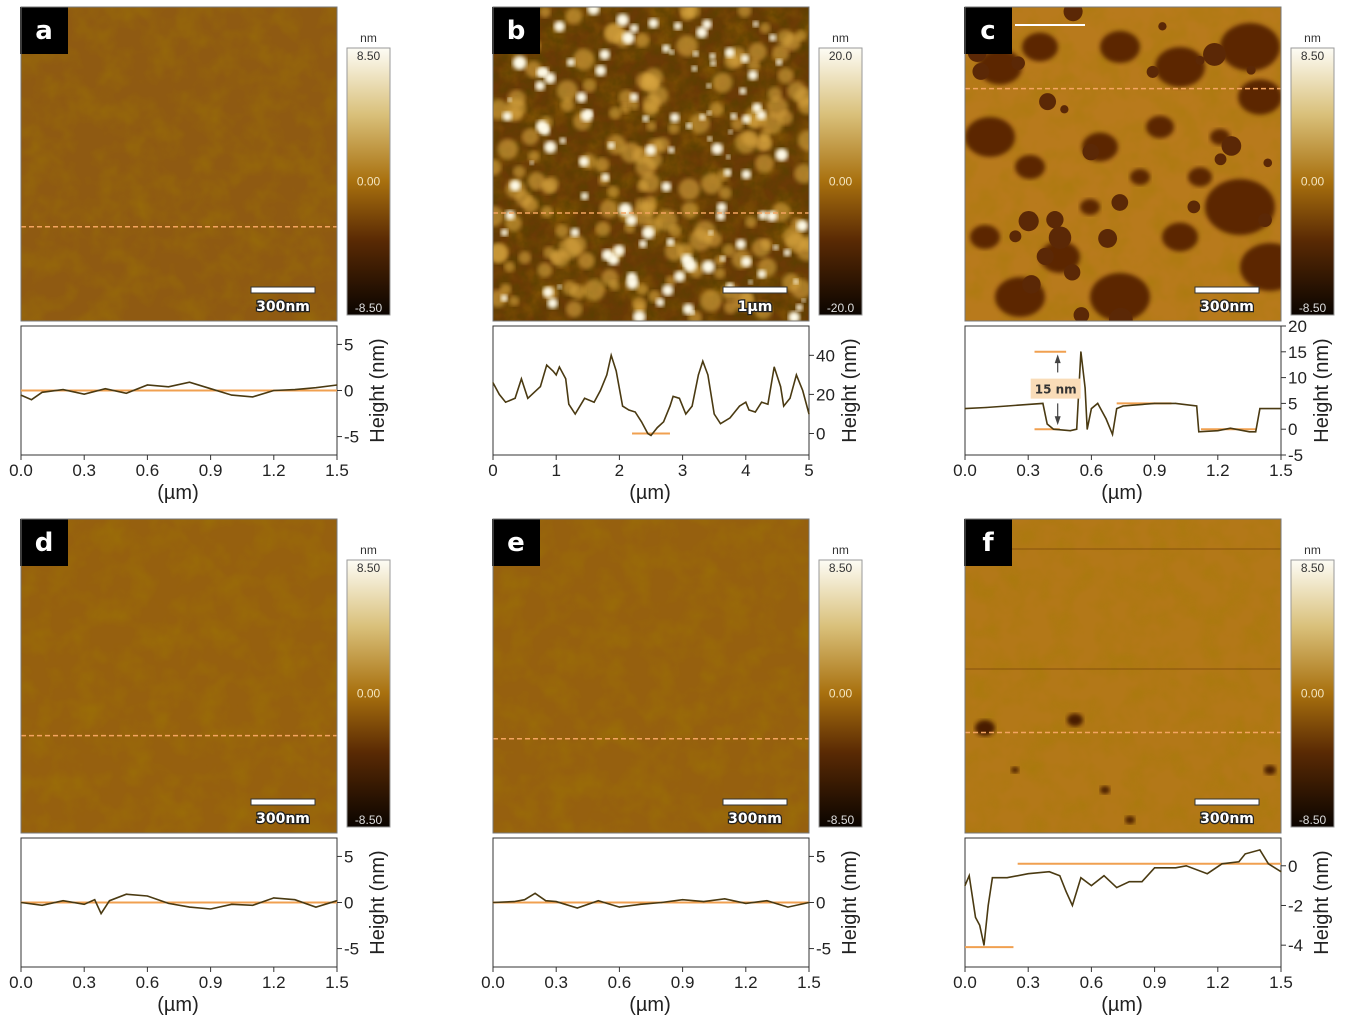 The height and width of the screenshot is (1029, 1366). What do you see at coordinates (841, 308) in the screenshot?
I see `colorbar-min: -20.0` at bounding box center [841, 308].